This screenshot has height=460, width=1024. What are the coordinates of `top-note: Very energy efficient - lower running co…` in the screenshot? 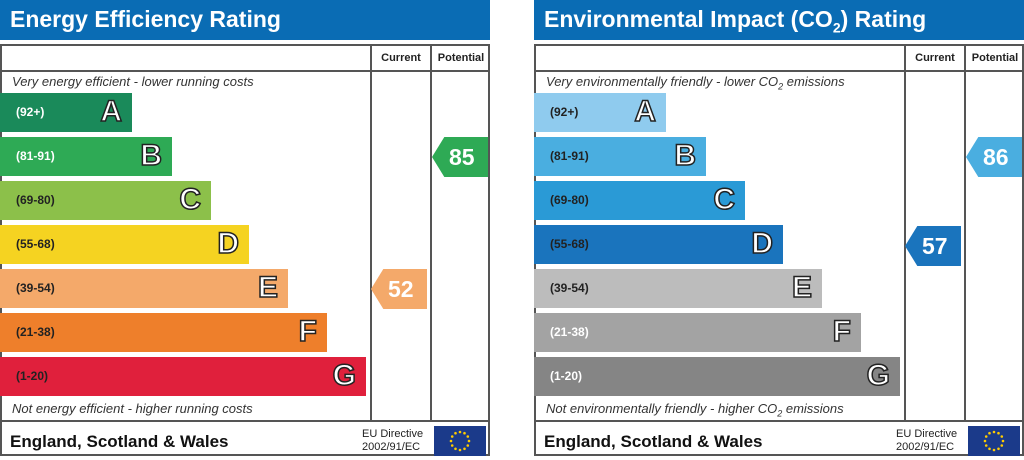 It's located at (133, 81).